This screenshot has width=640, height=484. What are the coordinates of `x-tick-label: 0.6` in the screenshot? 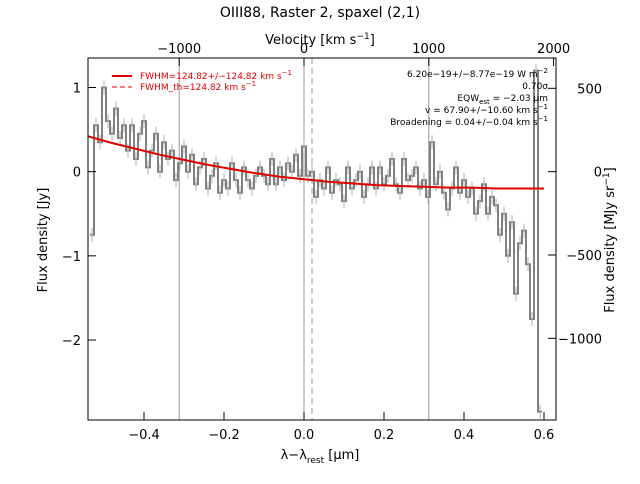 It's located at (544, 435).